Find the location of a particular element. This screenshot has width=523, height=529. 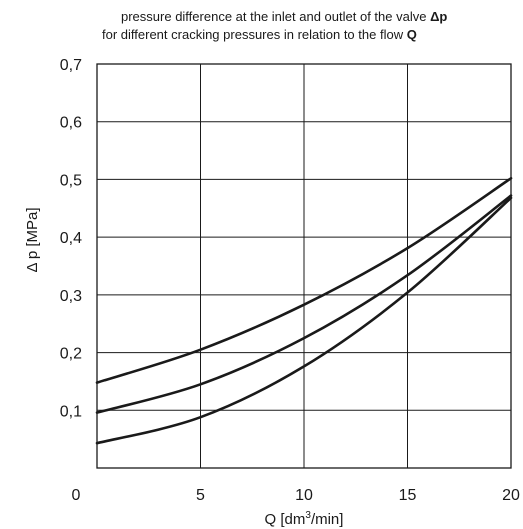

y-tick-label: 0,4 is located at coordinates (71, 238).